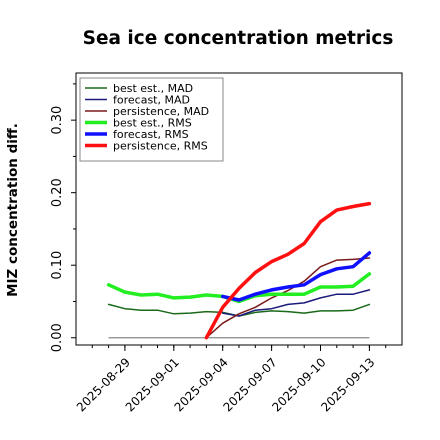  Describe the element at coordinates (160, 146) in the screenshot. I see `legend-label: persistence, RMS` at that location.